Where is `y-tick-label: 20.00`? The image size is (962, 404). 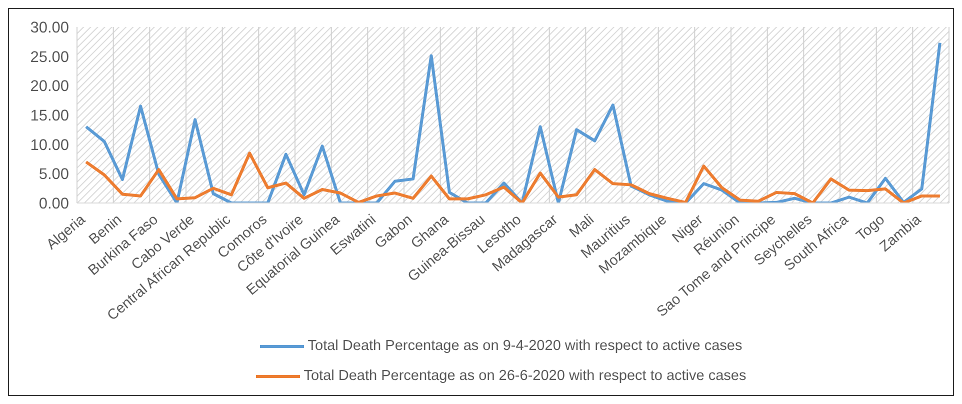
y-tick-label: 20.00 is located at coordinates (50, 87).